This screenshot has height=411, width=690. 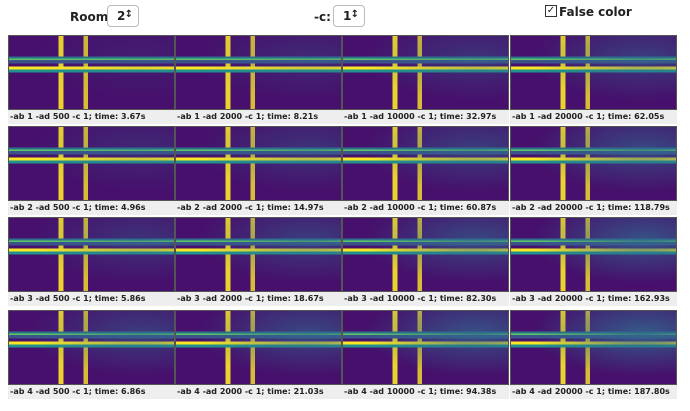 I want to click on image-caption: -ab 3 -ad 10000 -c 1; time: 82.30s, so click(x=425, y=299).